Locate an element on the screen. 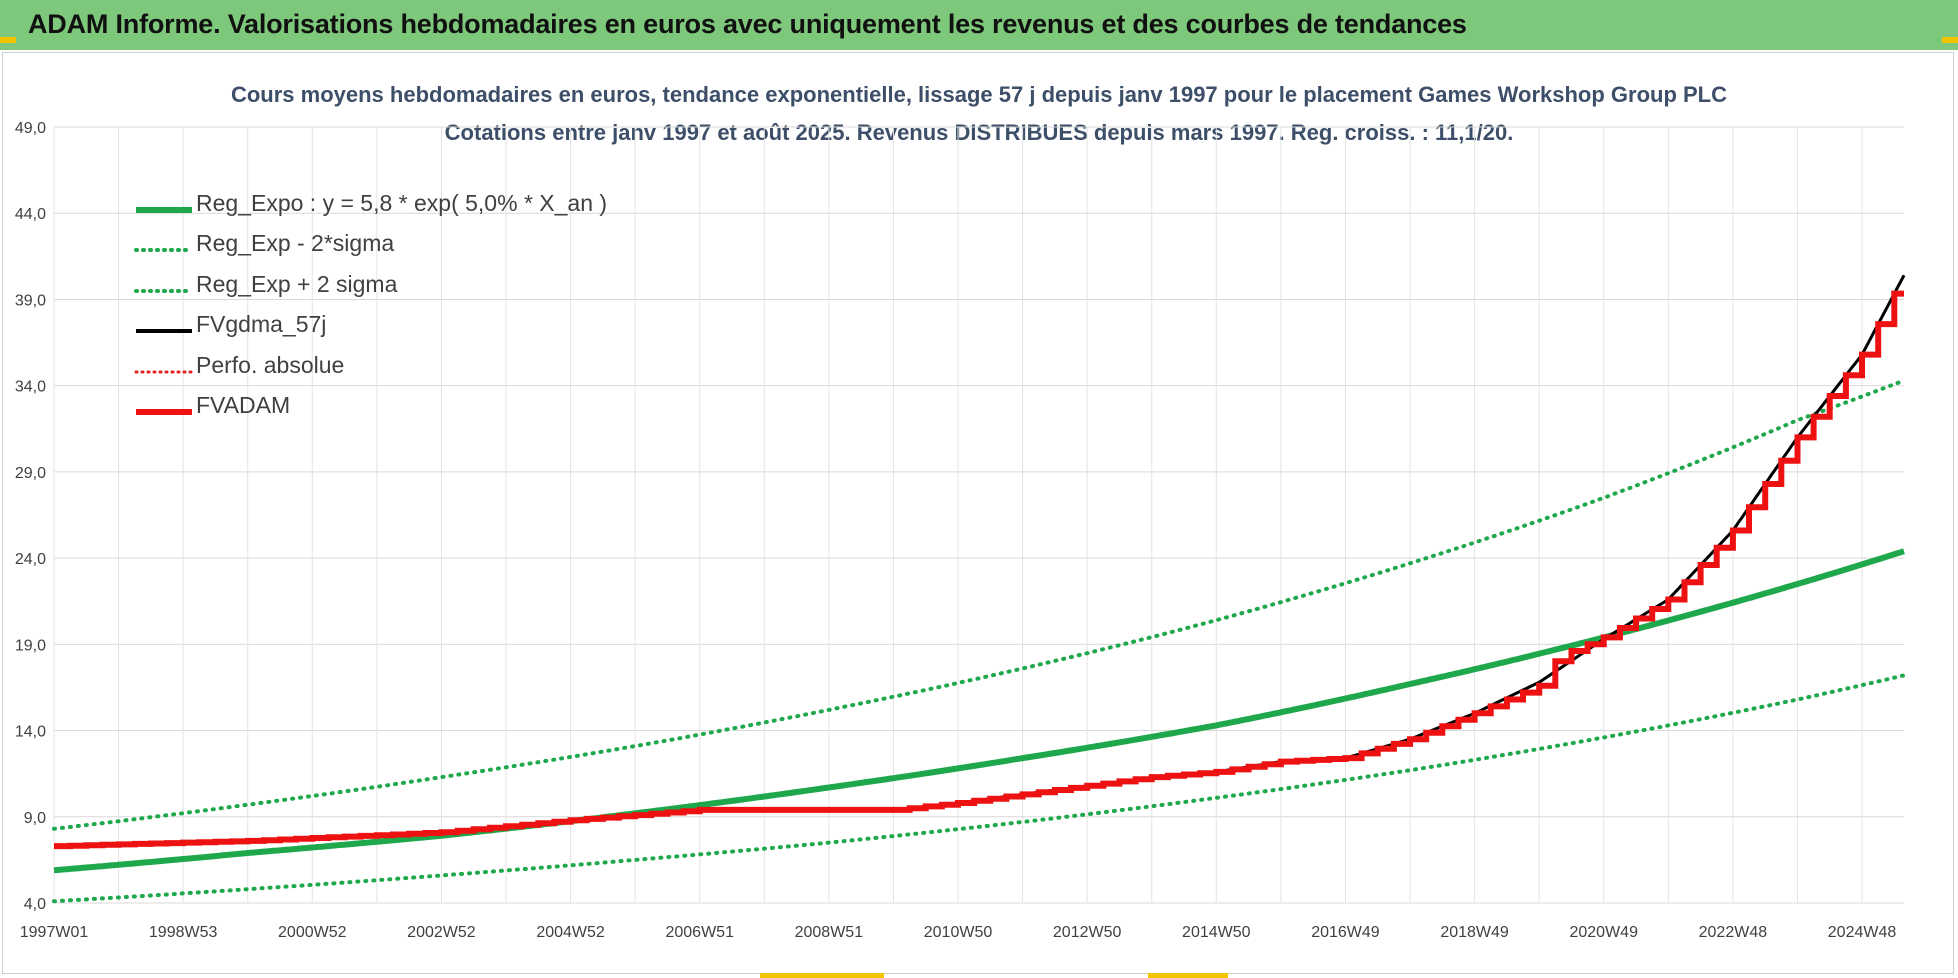 The height and width of the screenshot is (978, 1958). x-tick-label: 2020W49 is located at coordinates (1603, 932).